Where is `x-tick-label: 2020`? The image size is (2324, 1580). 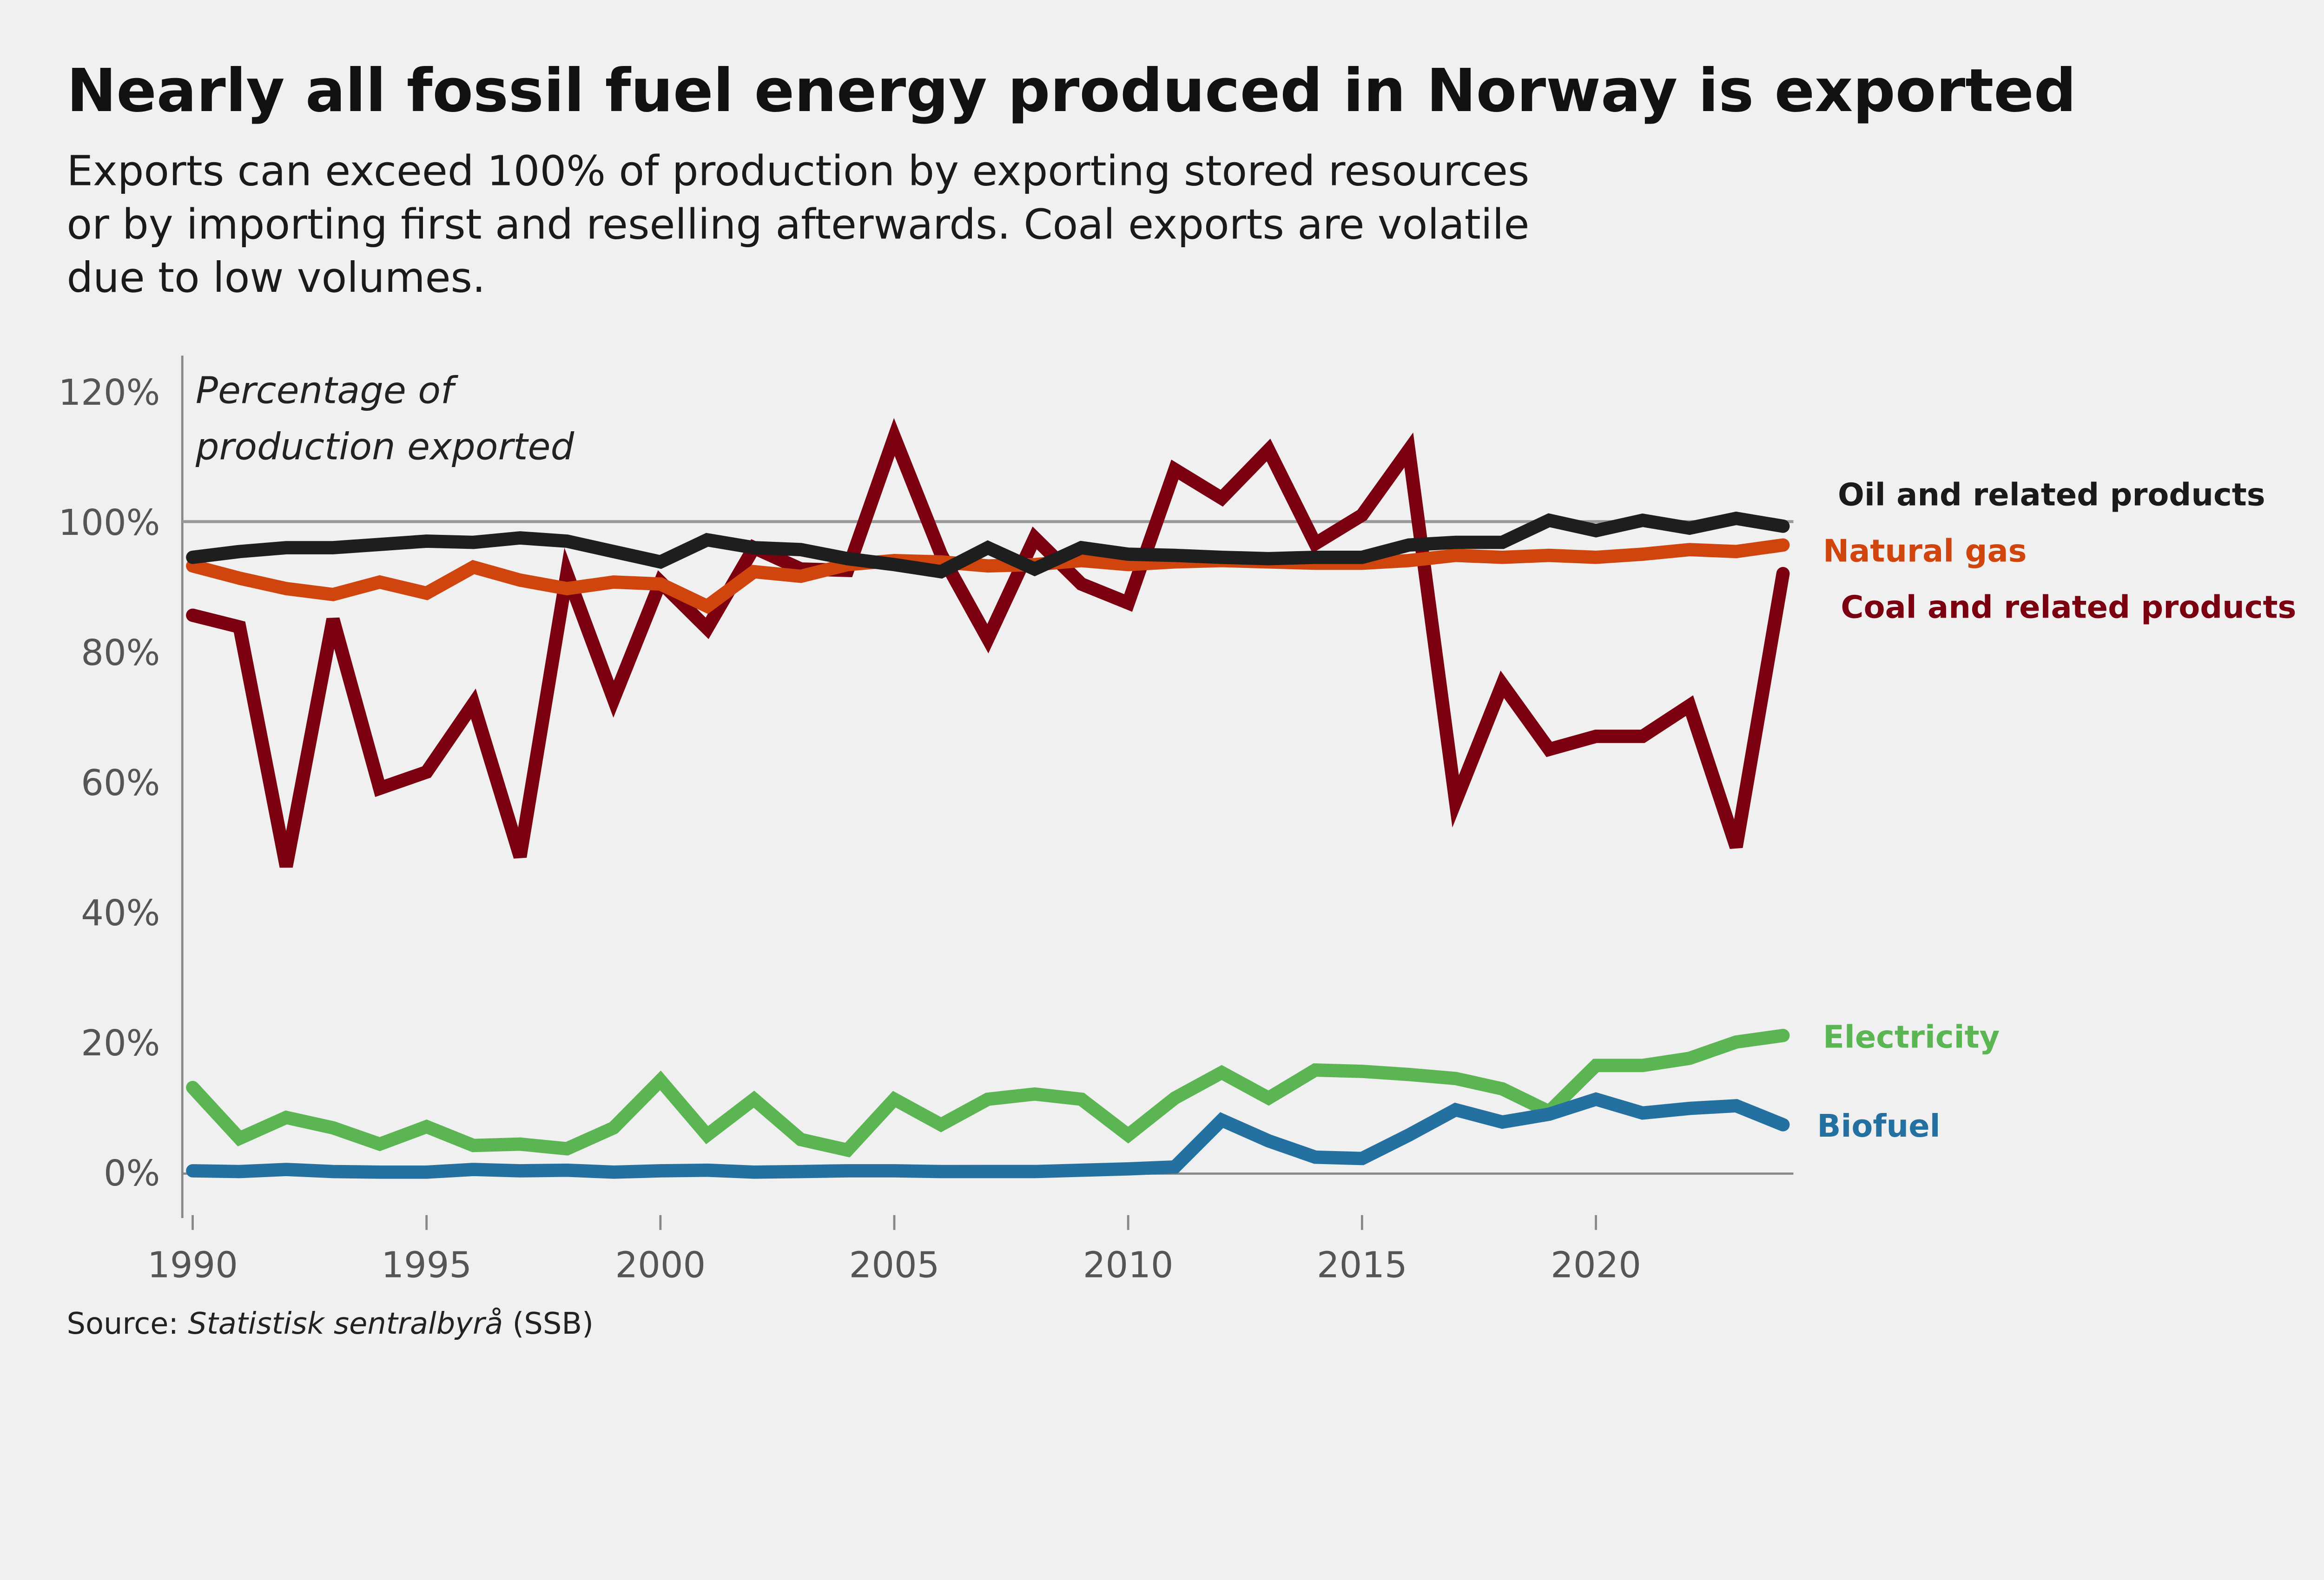 x-tick-label: 2020 is located at coordinates (1596, 1265).